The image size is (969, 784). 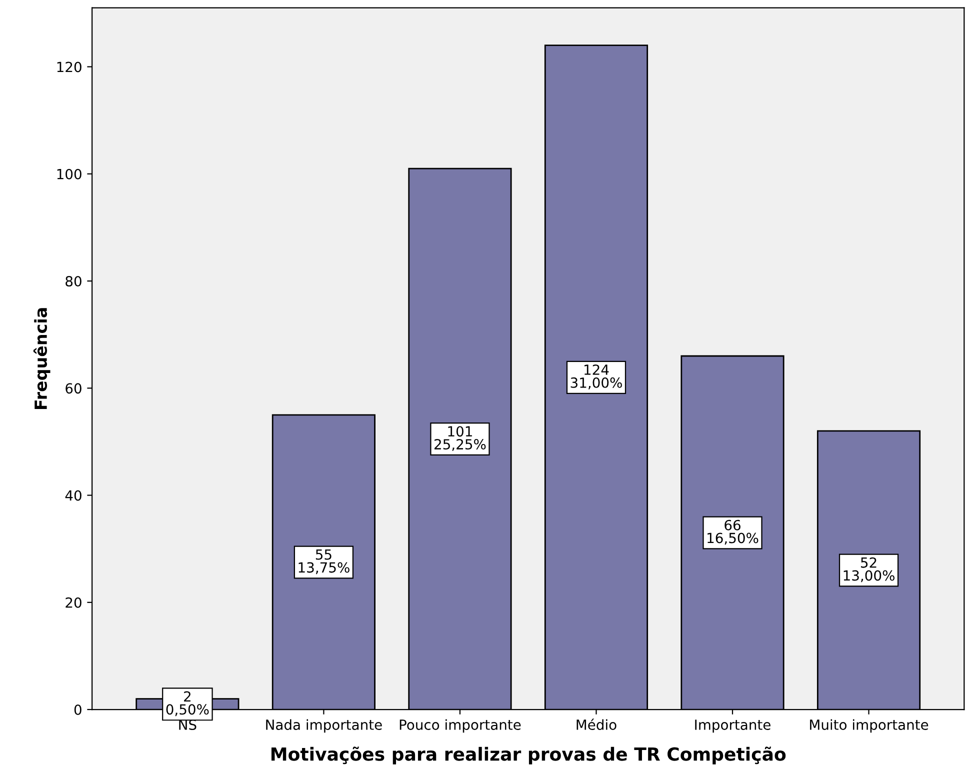 I want to click on y-tick-label: 120, so click(x=69, y=67).